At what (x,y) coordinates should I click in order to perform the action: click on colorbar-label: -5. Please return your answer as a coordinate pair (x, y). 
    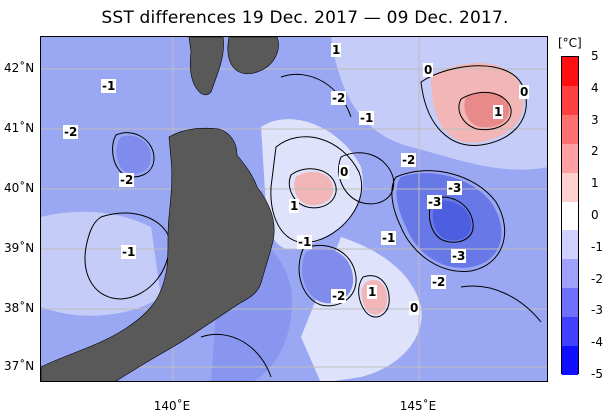
    Looking at the image, I should click on (597, 374).